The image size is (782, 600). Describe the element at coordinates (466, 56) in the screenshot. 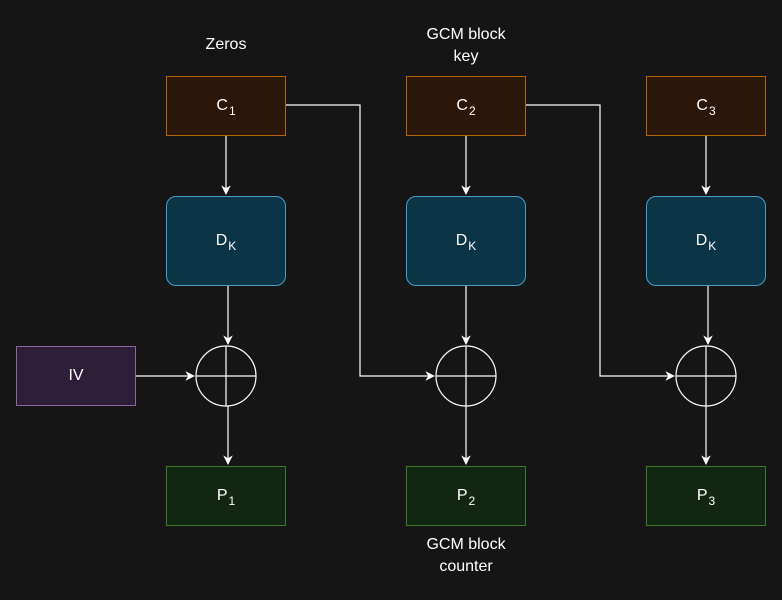

I see `gcm-block-key-line2: key` at that location.